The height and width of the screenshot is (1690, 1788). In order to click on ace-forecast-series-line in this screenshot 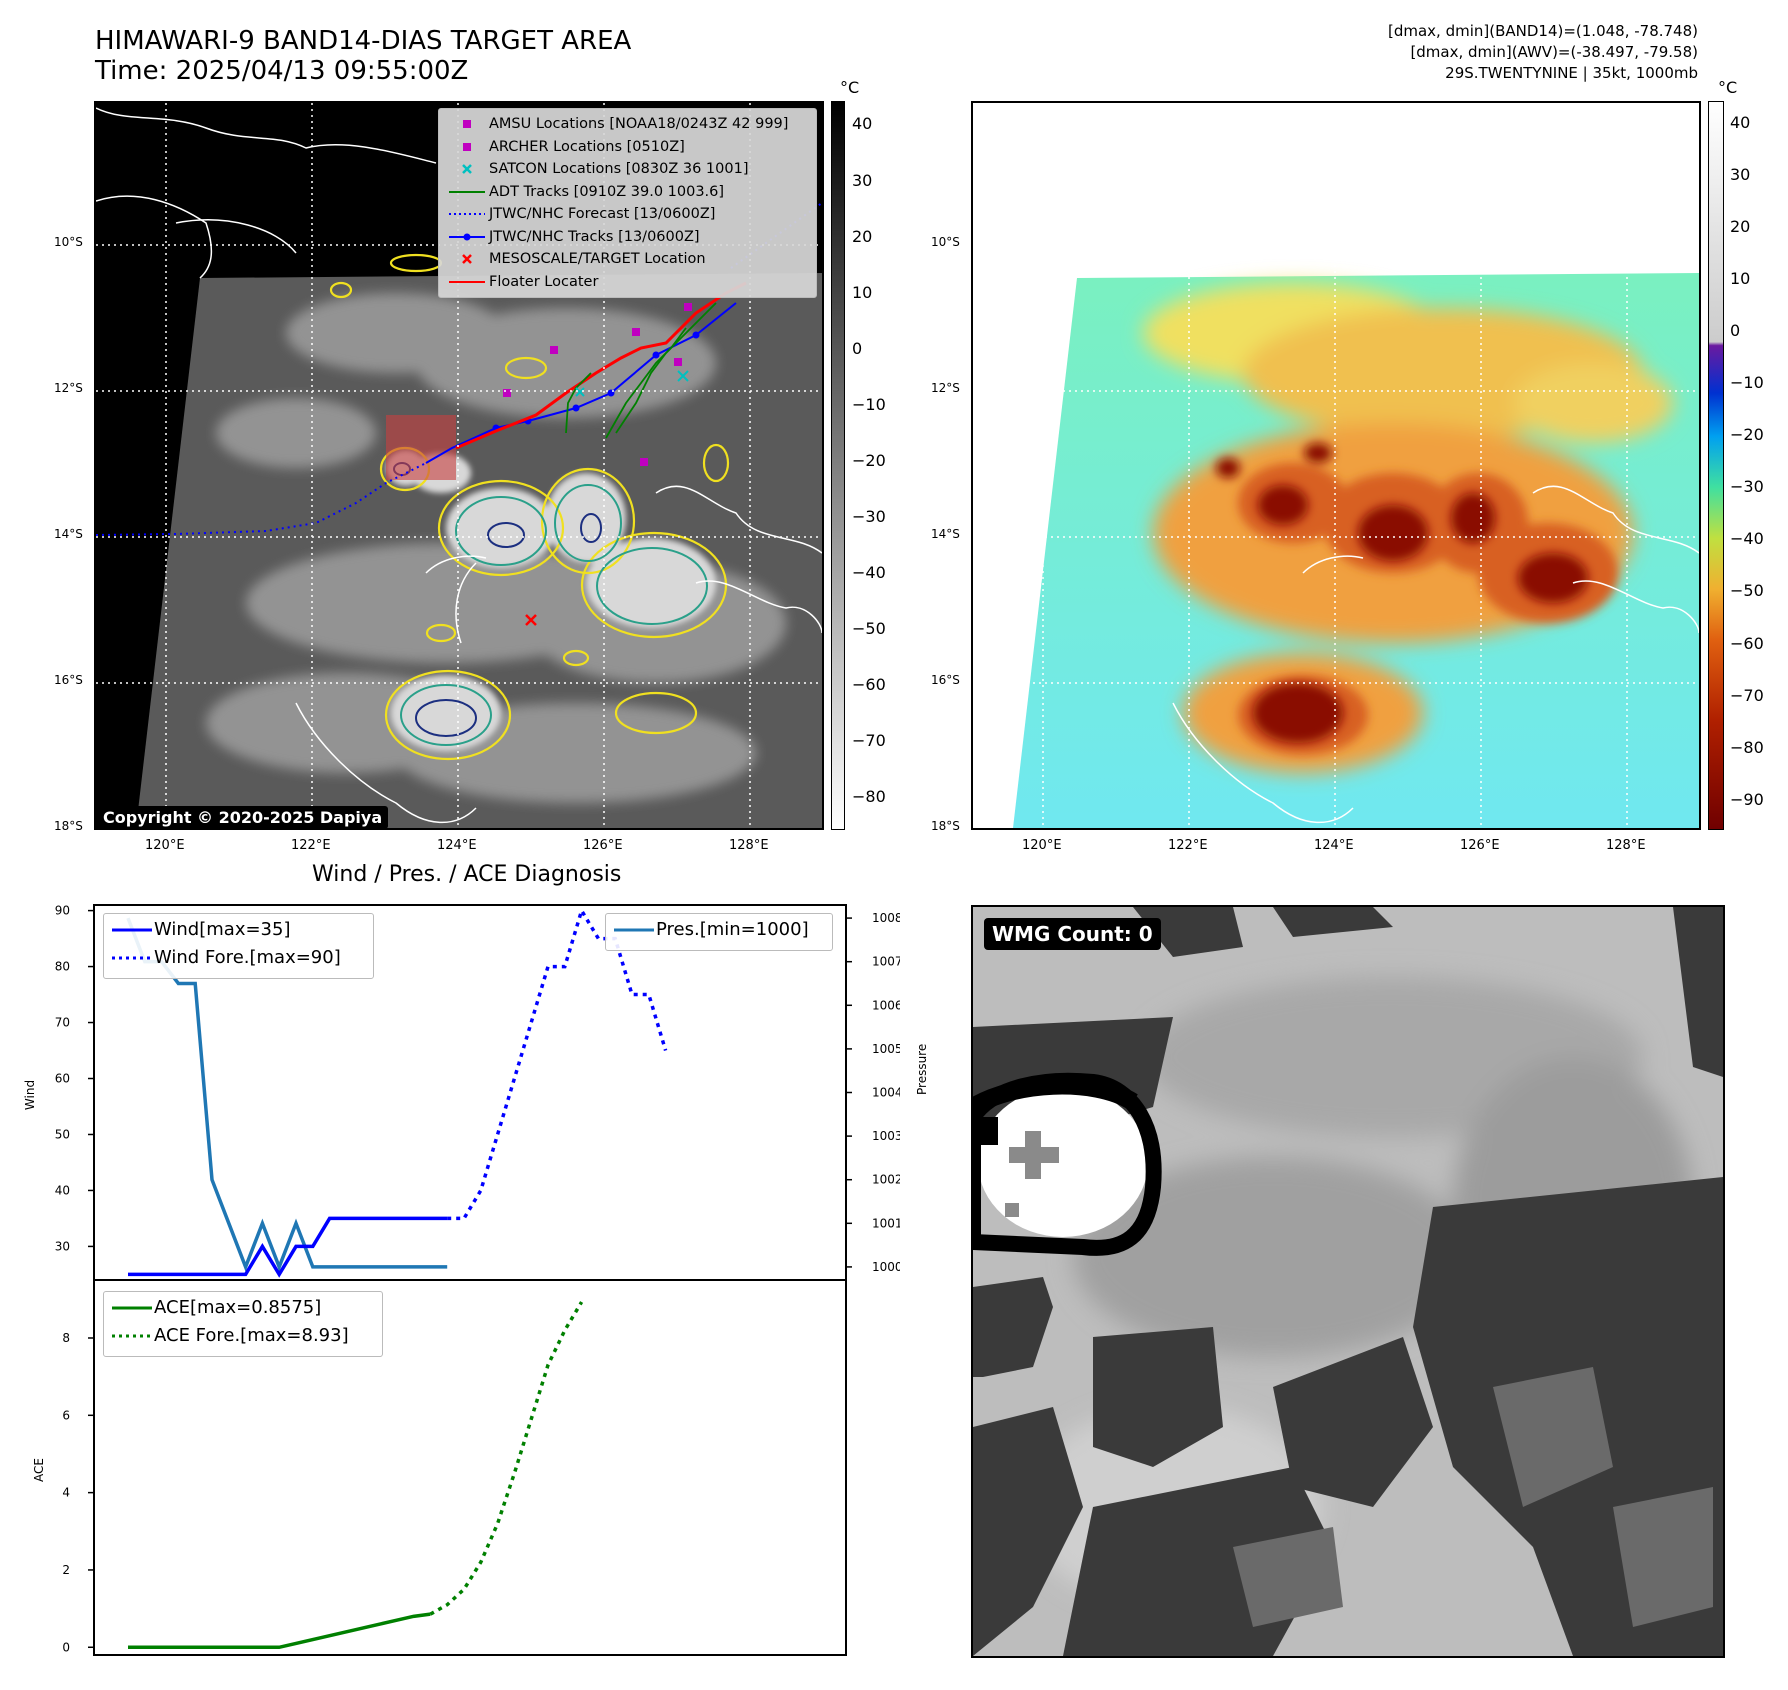, I will do `click(506, 1458)`.